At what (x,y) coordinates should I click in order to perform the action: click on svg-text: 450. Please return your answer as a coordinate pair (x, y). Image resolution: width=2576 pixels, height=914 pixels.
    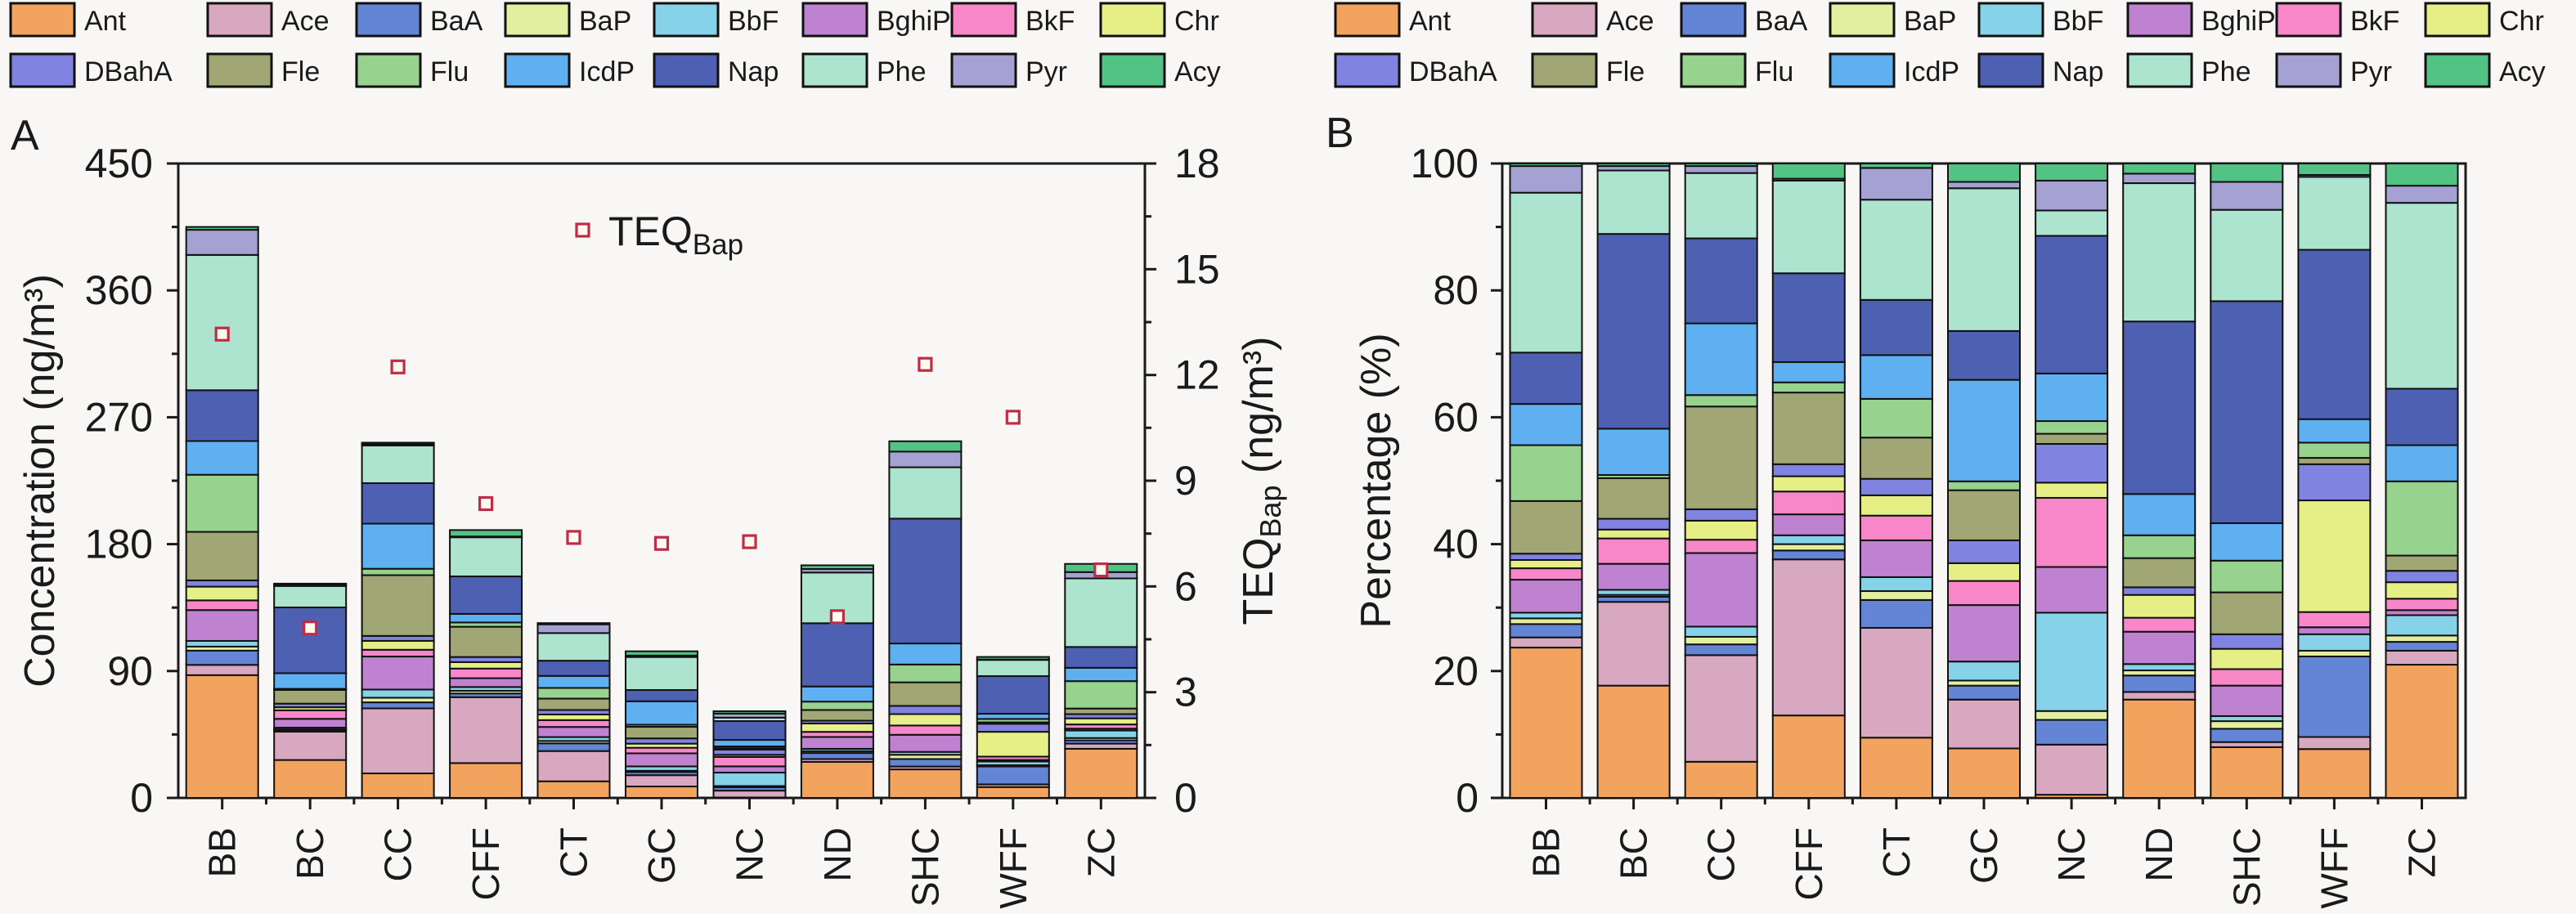
    Looking at the image, I should click on (119, 163).